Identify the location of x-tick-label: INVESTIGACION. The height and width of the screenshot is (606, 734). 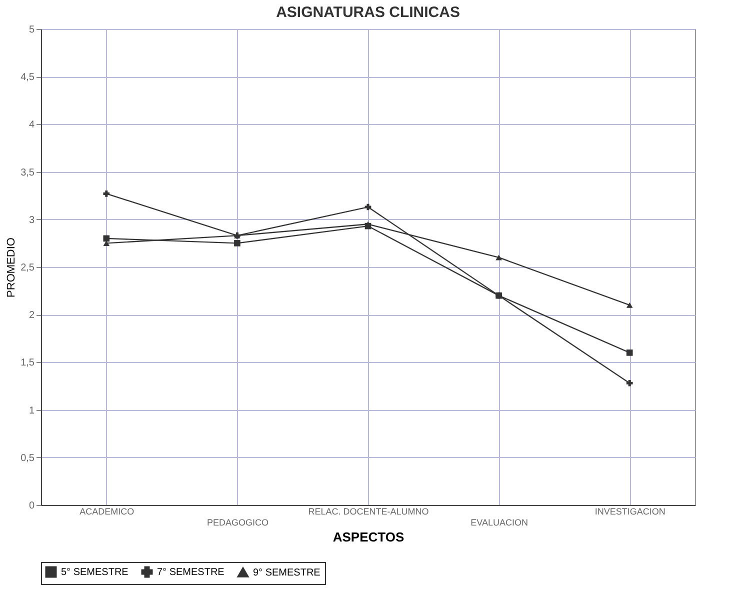
(630, 511).